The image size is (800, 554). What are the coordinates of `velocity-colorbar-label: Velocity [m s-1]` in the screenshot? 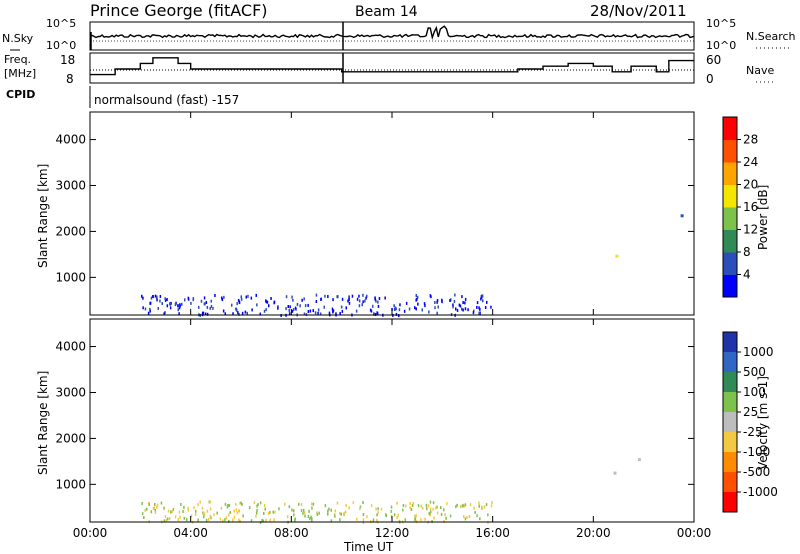 It's located at (763, 423).